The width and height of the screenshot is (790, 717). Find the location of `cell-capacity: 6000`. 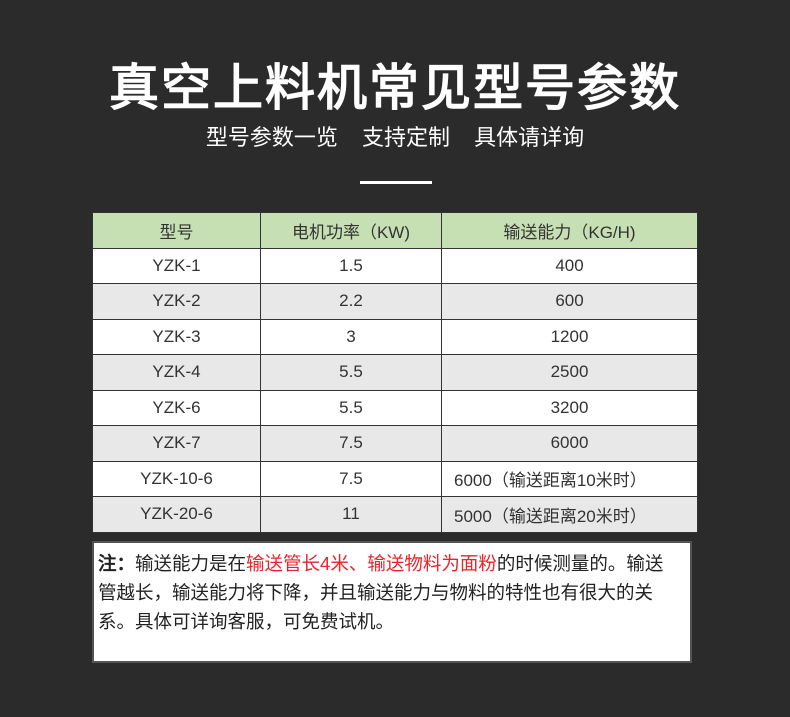

cell-capacity: 6000 is located at coordinates (569, 443).